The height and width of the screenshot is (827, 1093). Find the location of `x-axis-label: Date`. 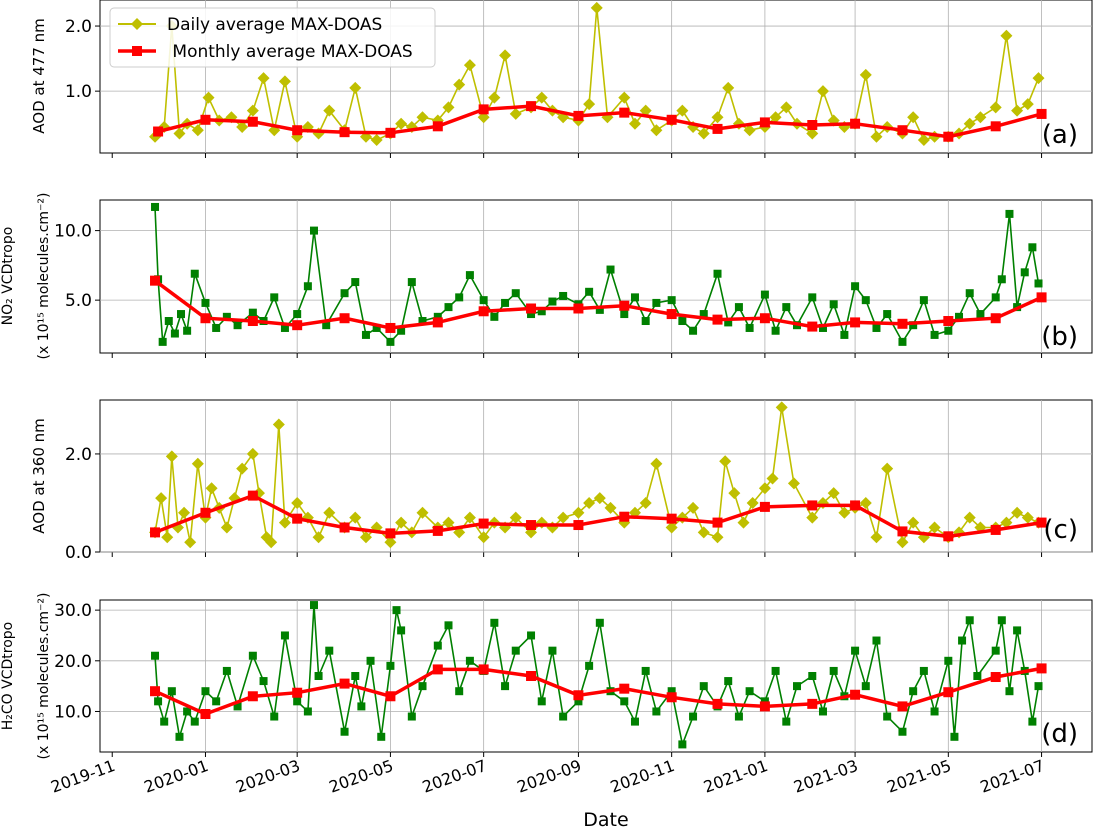

x-axis-label: Date is located at coordinates (605, 818).